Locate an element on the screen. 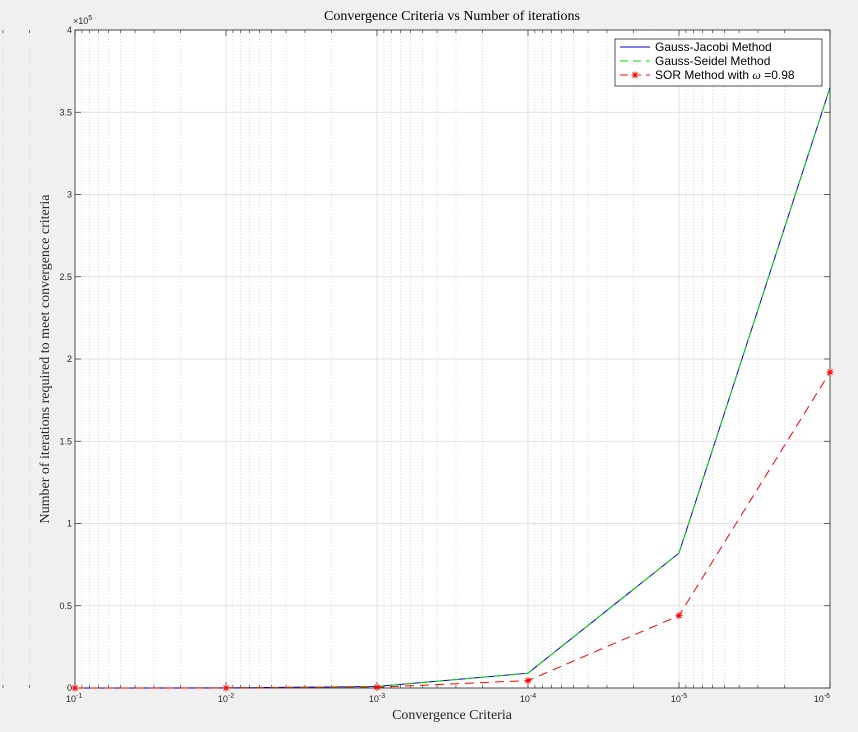 The image size is (858, 732). x-tick-label: 10⁻² is located at coordinates (226, 698).